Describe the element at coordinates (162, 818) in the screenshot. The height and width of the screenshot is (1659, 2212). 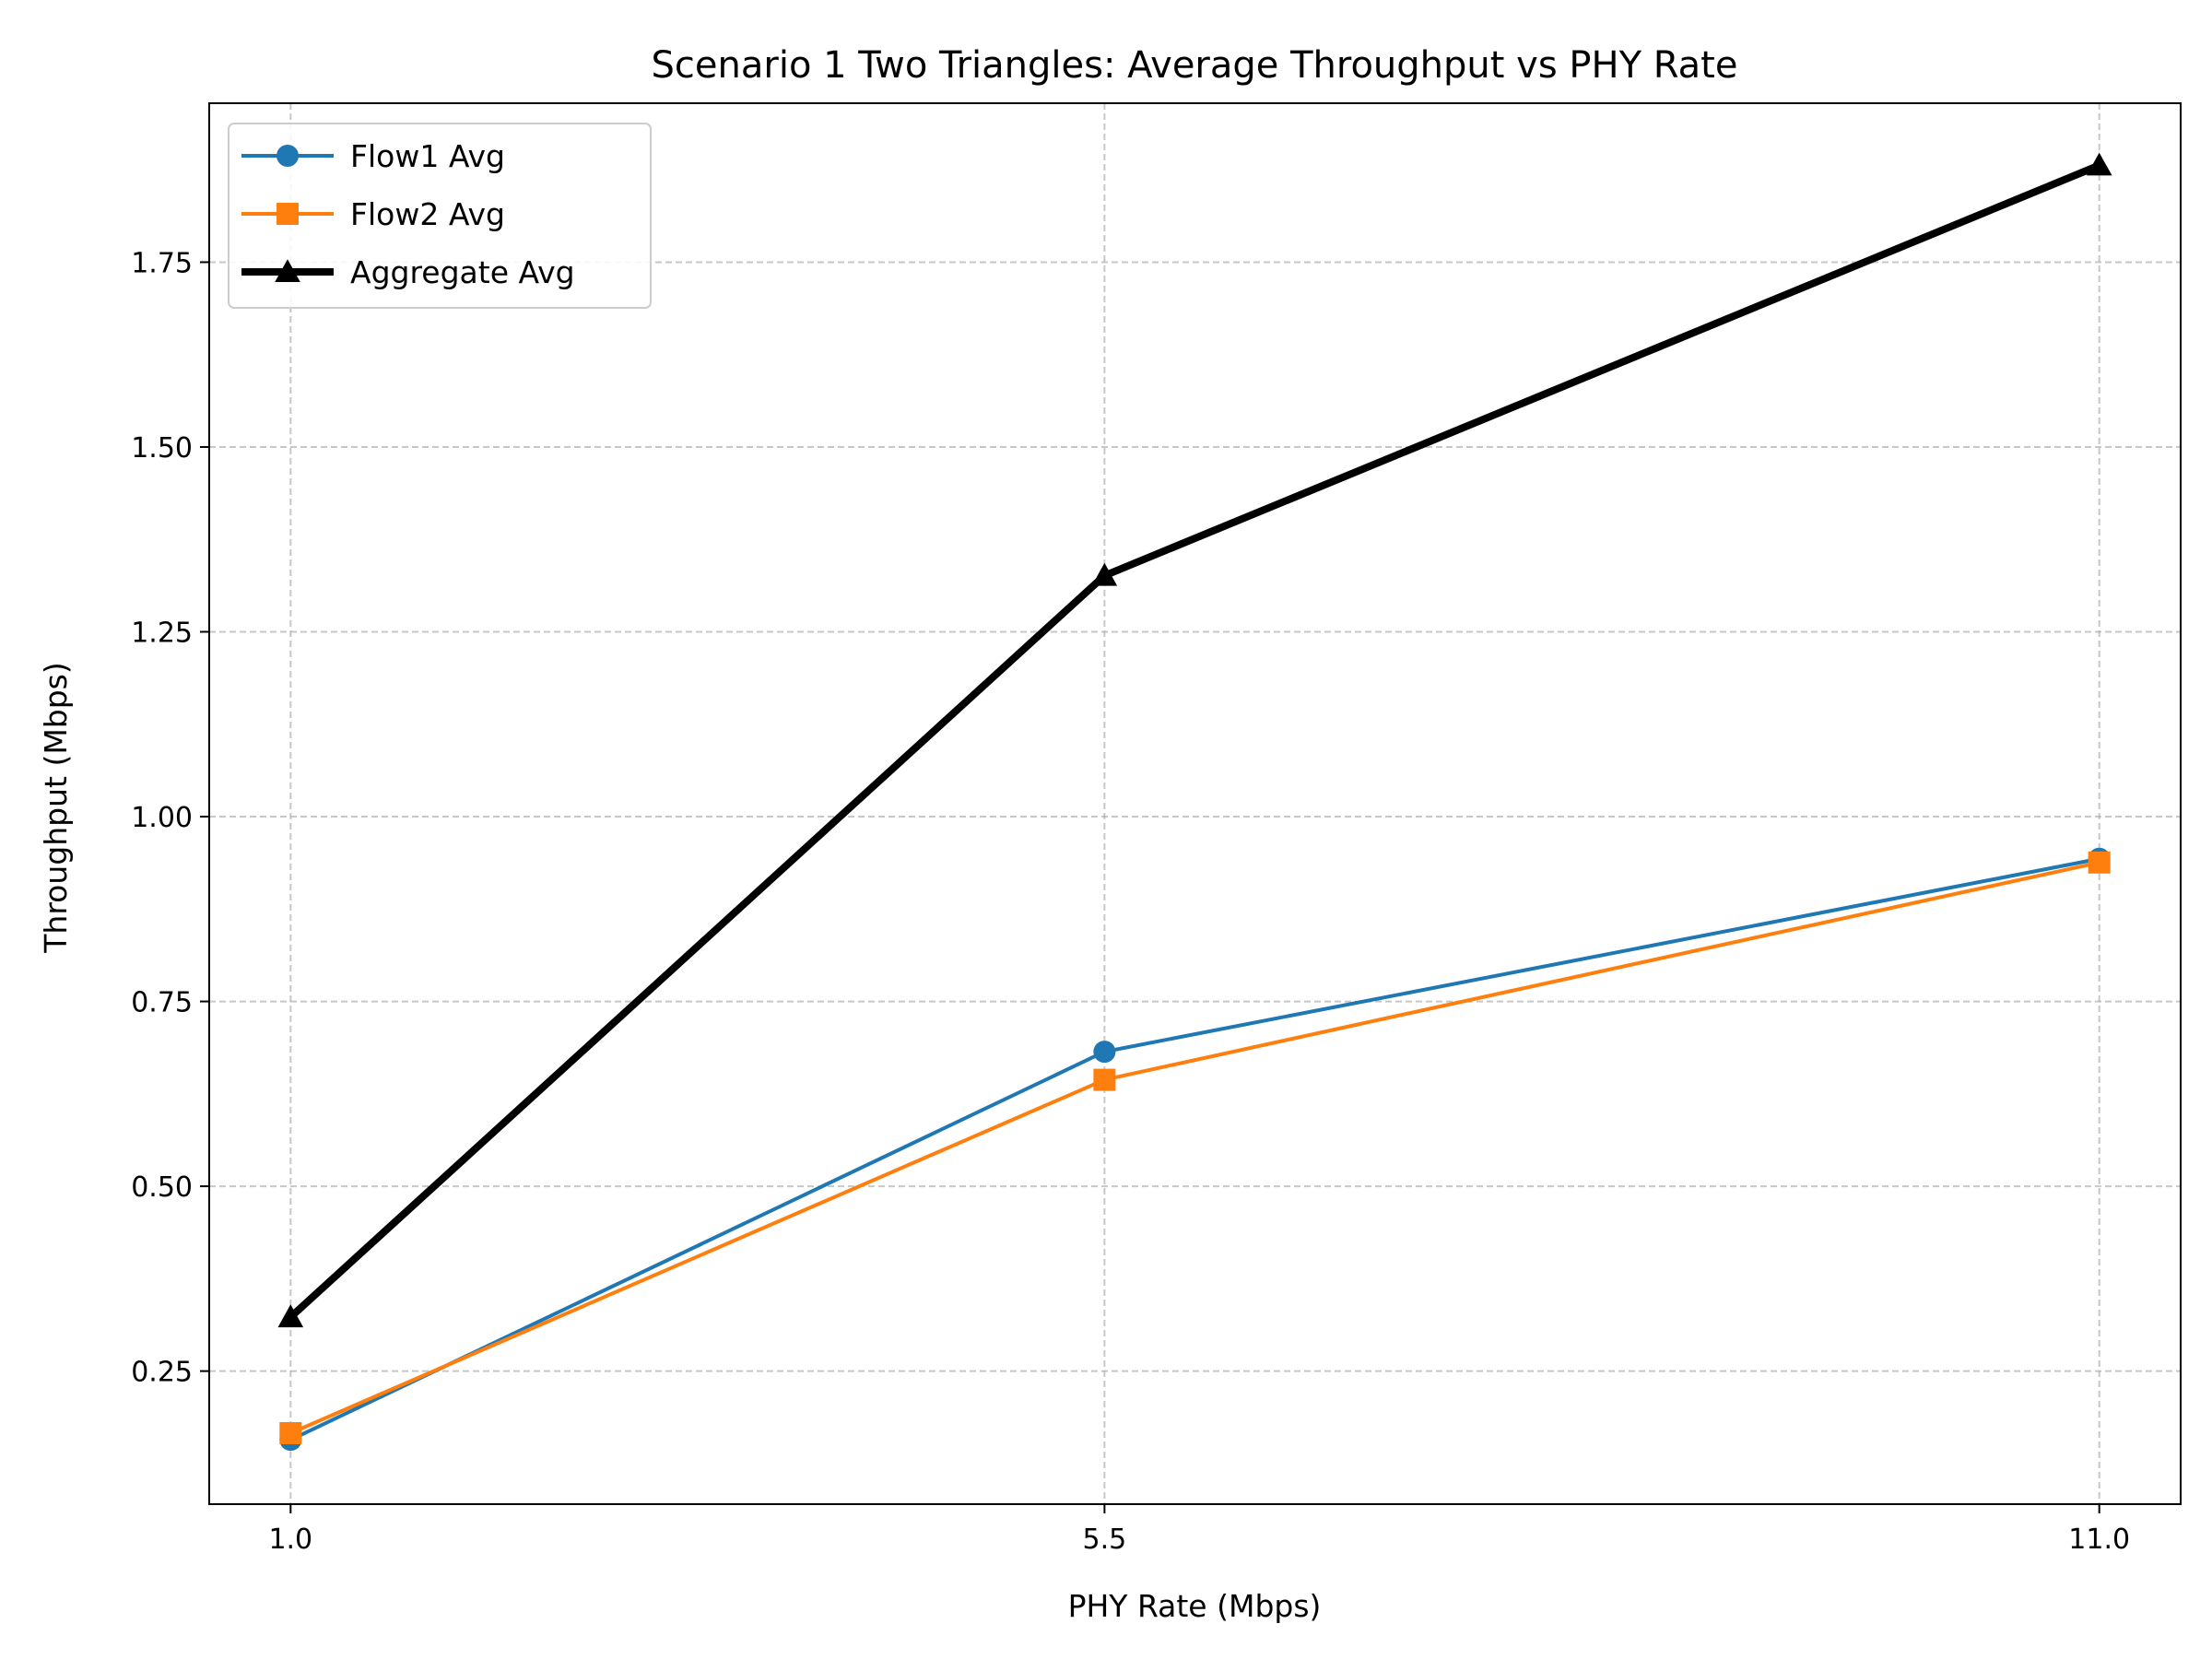
I see `y-tick-label: 1.00` at that location.